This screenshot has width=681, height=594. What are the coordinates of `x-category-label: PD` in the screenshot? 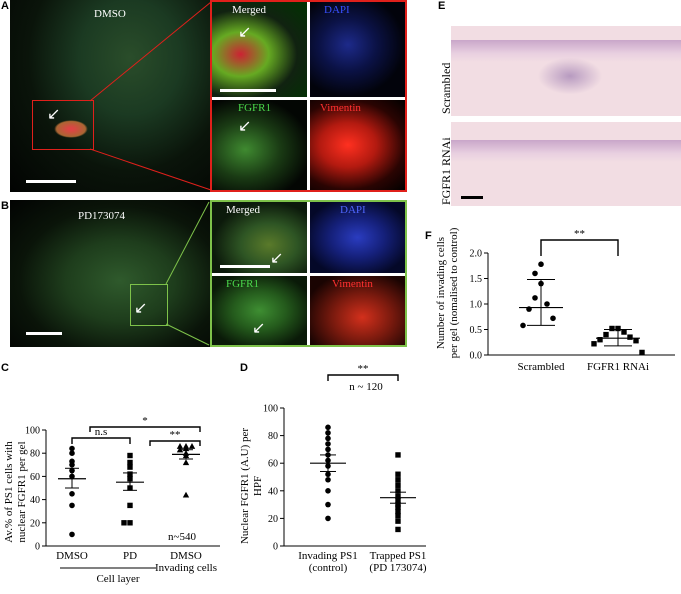 It's located at (130, 556).